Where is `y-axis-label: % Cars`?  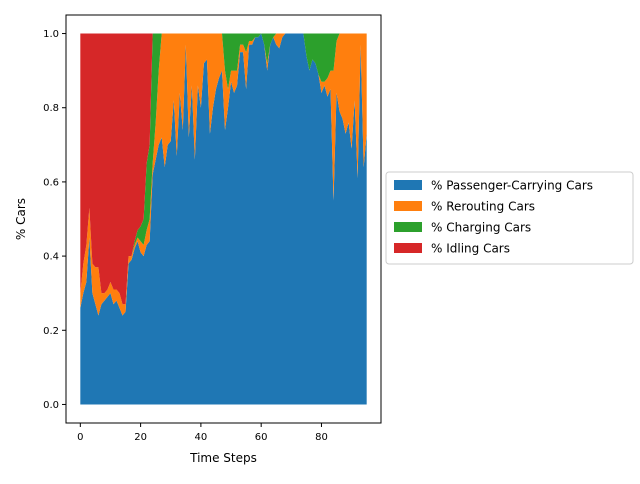 y-axis-label: % Cars is located at coordinates (21, 219).